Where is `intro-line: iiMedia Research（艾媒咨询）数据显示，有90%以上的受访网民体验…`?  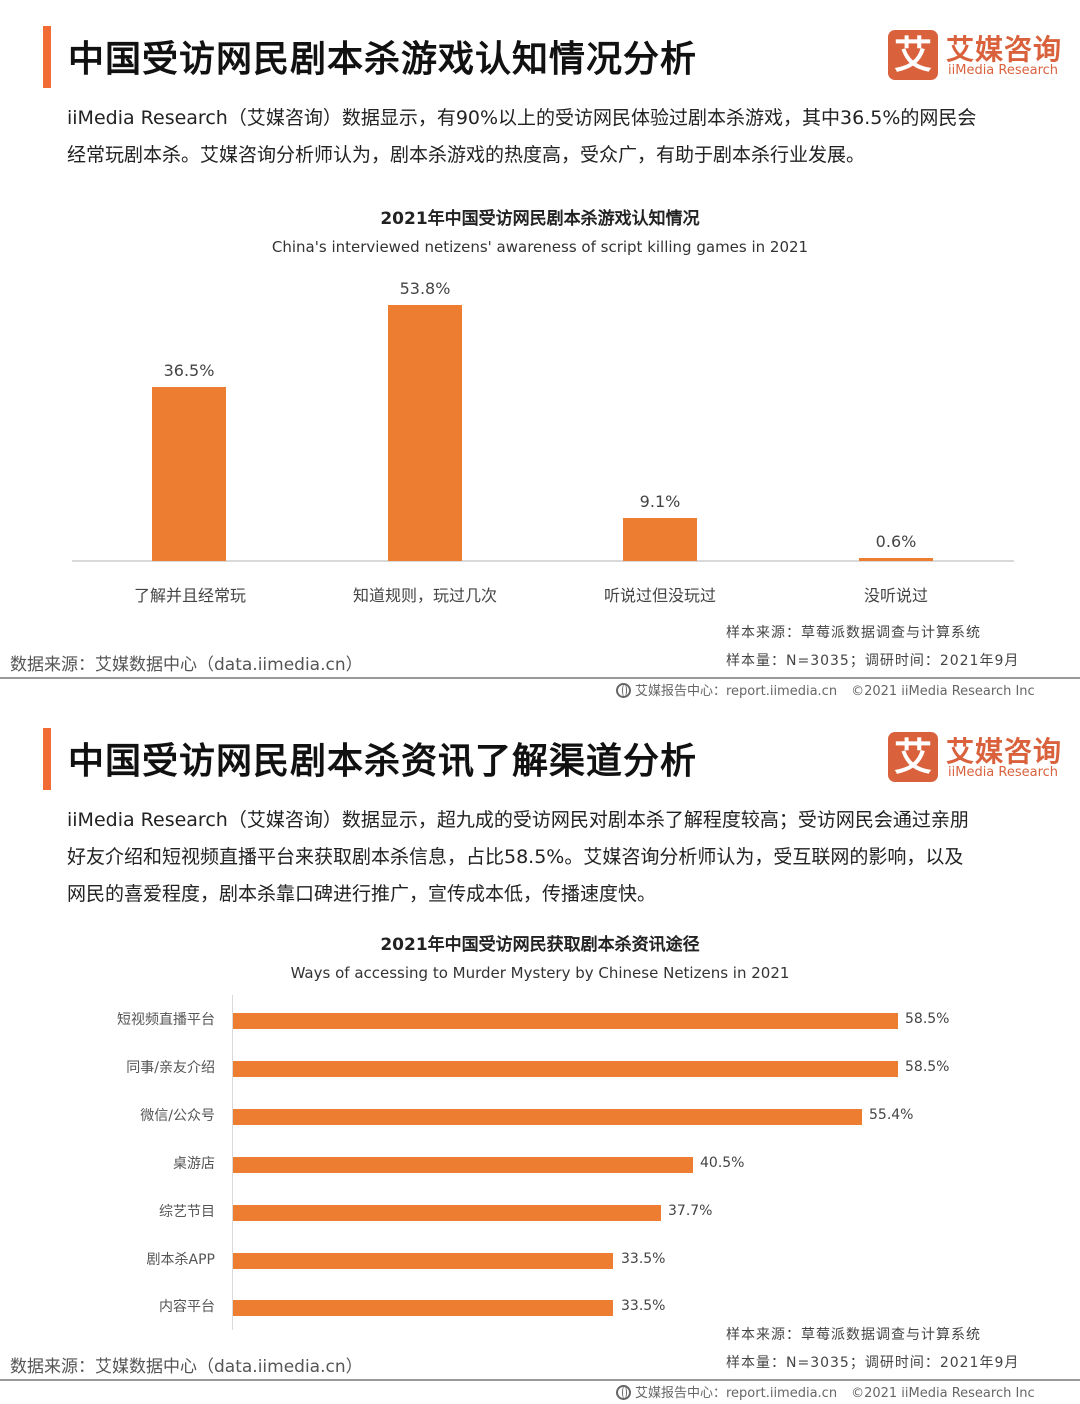 intro-line: iiMedia Research（艾媒咨询）数据显示，有90%以上的受访网民体验… is located at coordinates (522, 118).